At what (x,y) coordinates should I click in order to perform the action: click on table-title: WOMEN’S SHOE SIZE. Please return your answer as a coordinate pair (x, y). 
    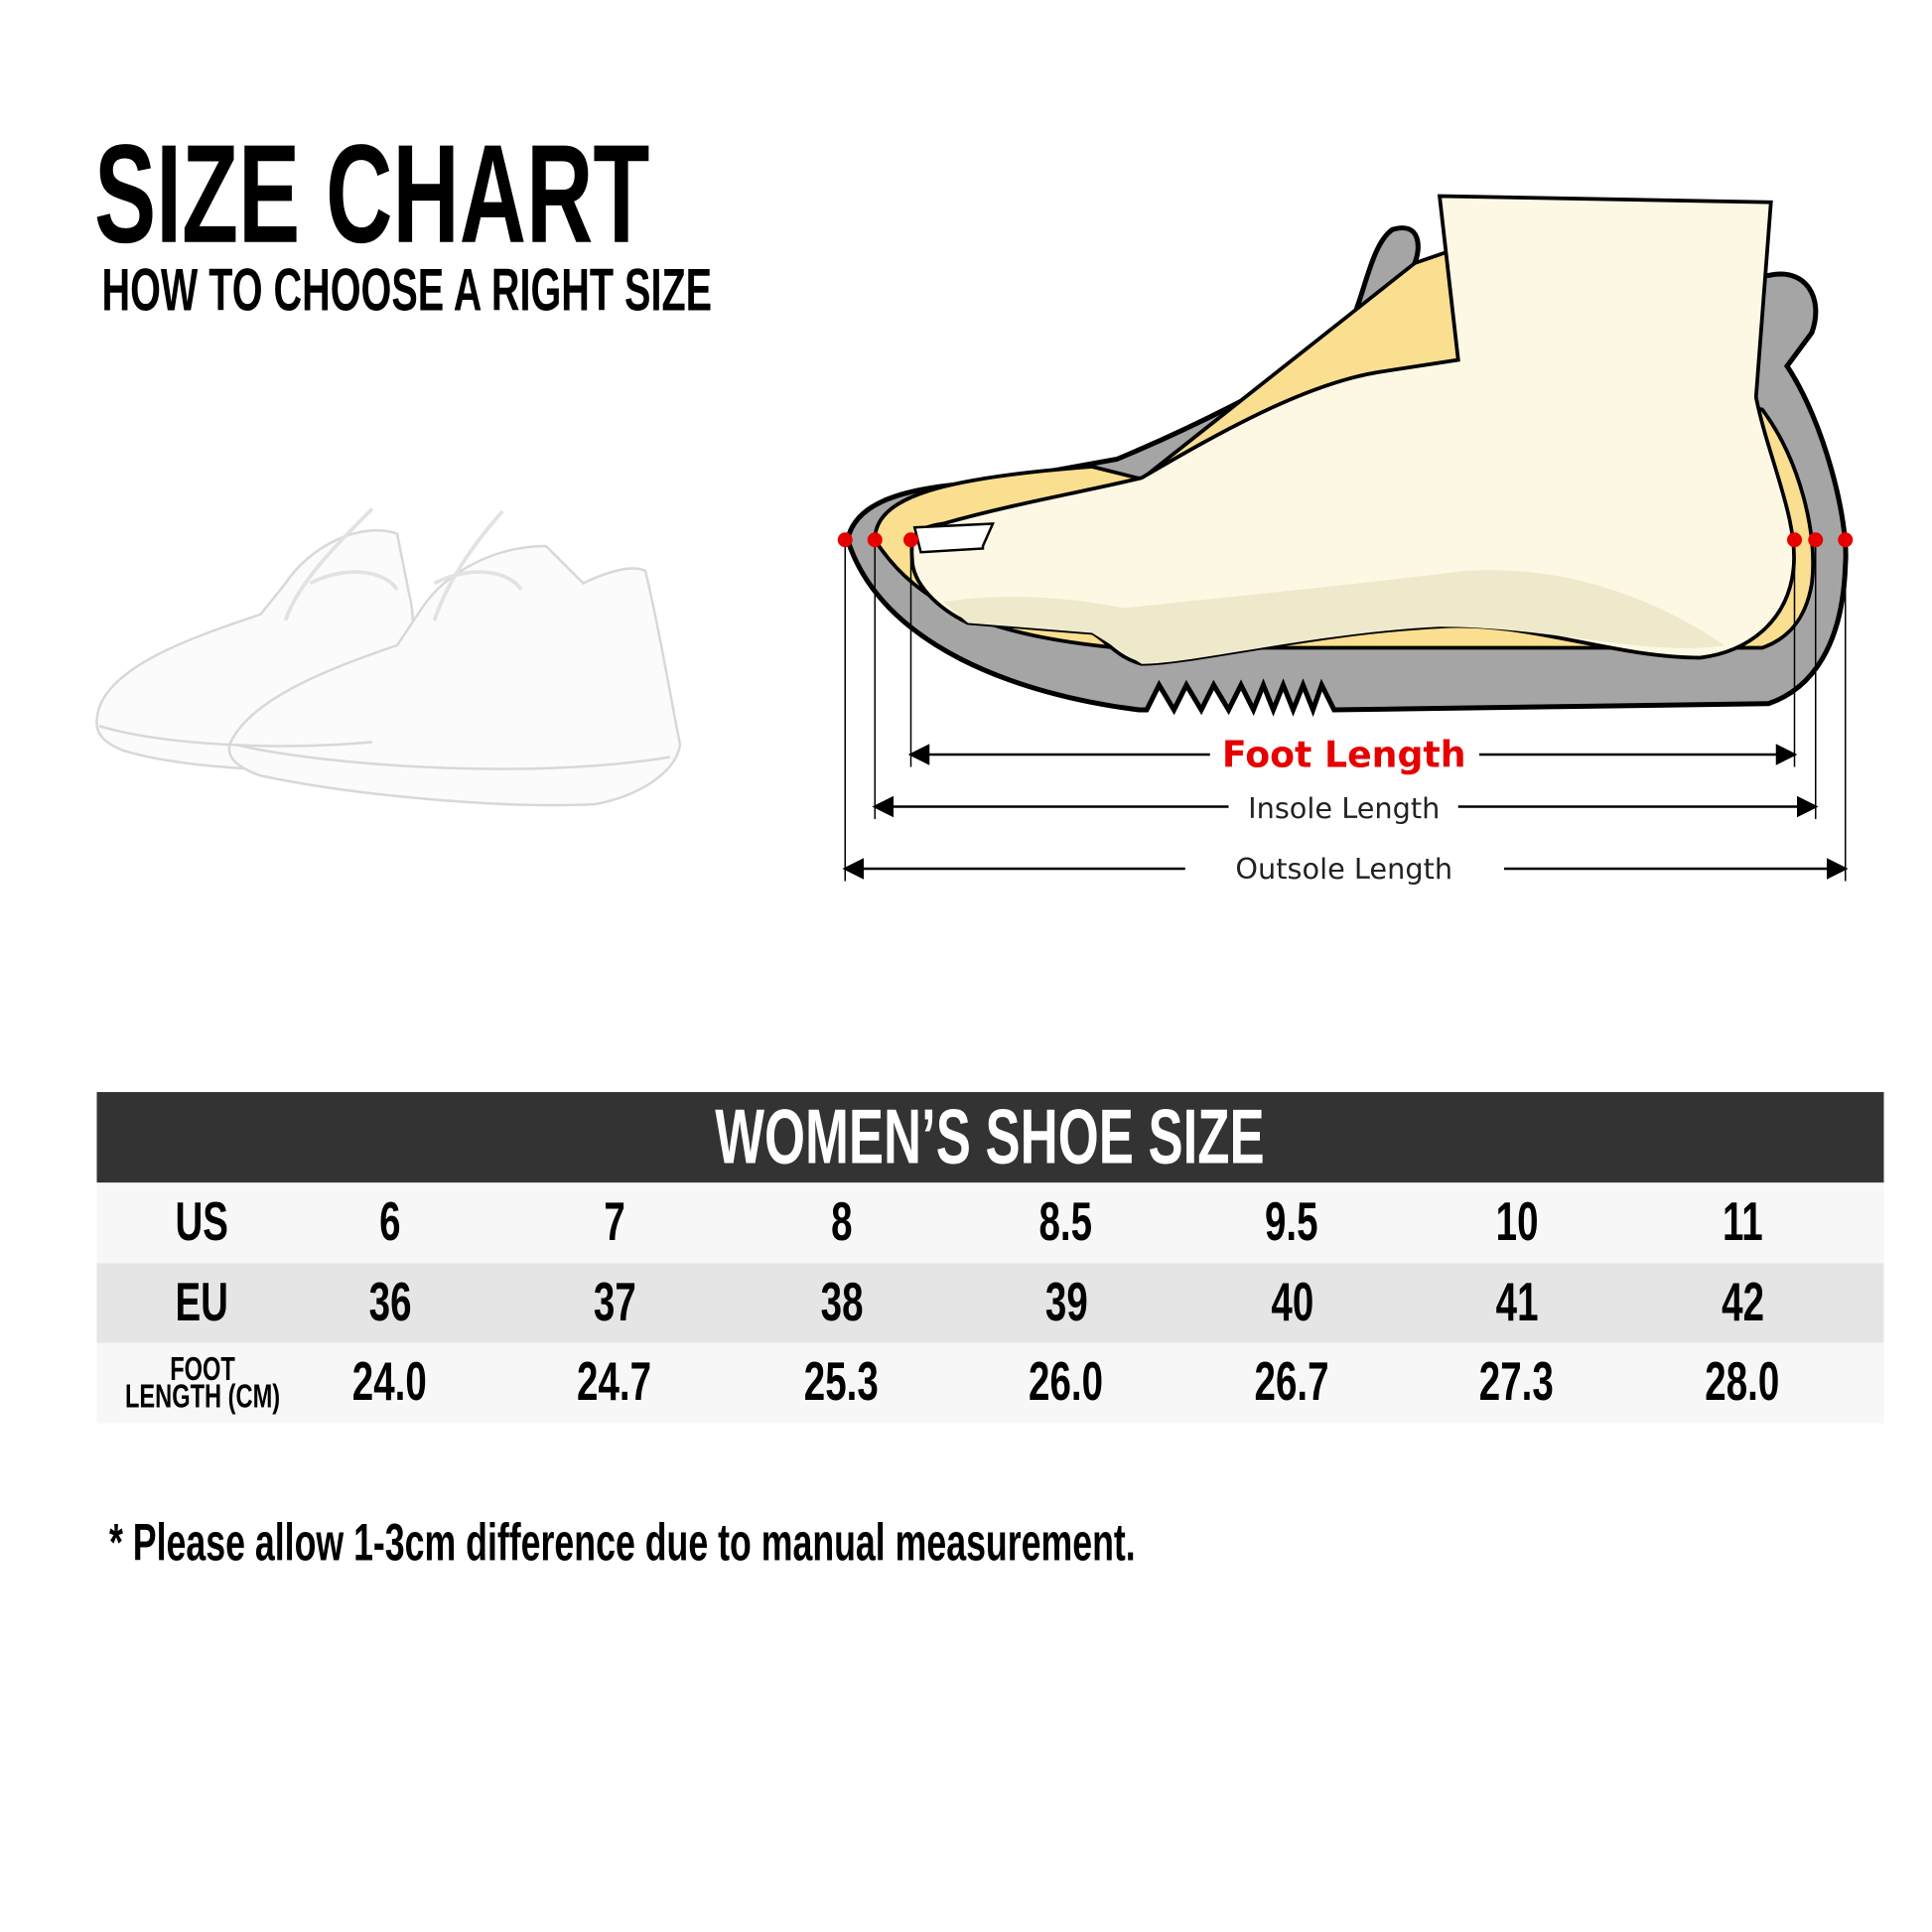
    Looking at the image, I should click on (990, 1138).